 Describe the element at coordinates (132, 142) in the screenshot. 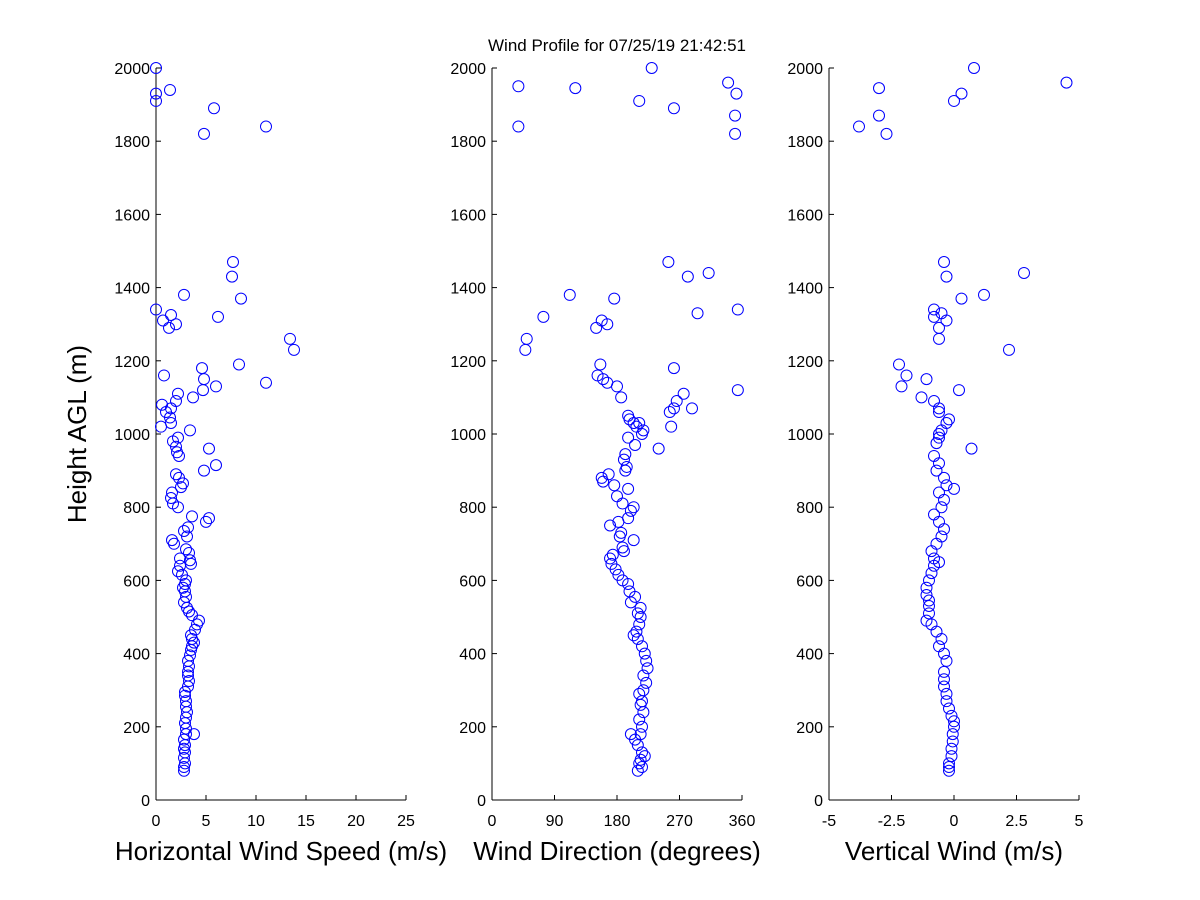

I see `horizontal-wind-speed-y-tick-label: 1800` at that location.